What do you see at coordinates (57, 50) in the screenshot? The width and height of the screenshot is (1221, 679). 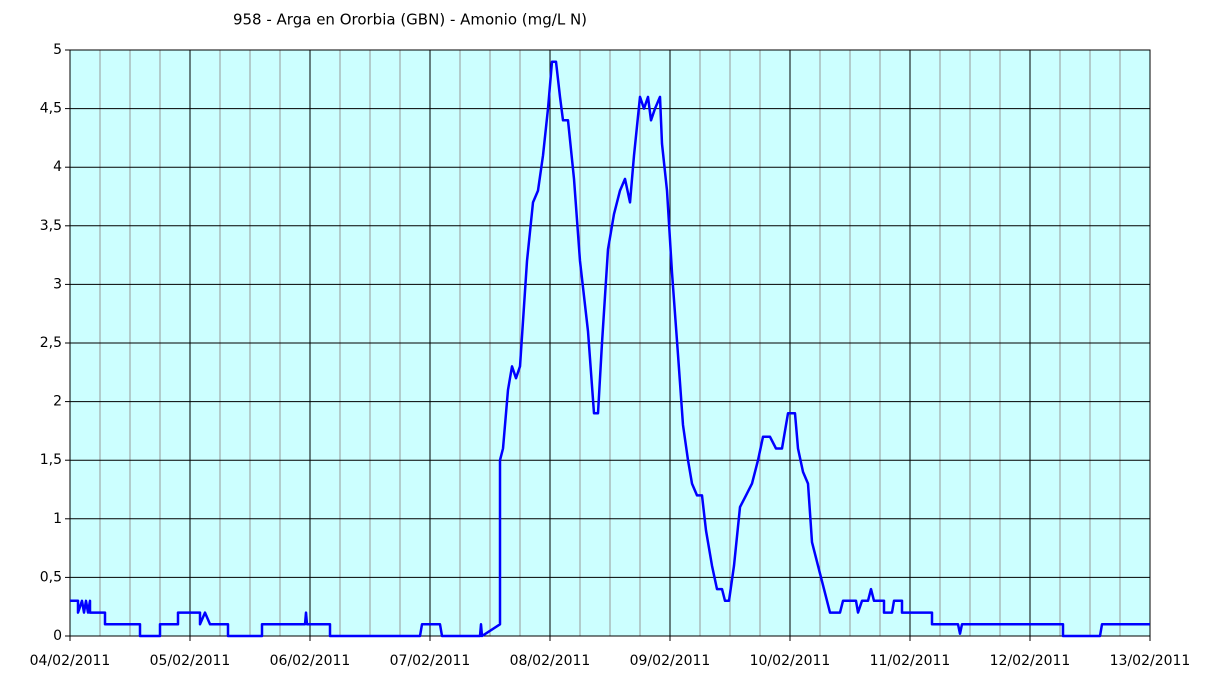 I see `y-tick-label: 5` at bounding box center [57, 50].